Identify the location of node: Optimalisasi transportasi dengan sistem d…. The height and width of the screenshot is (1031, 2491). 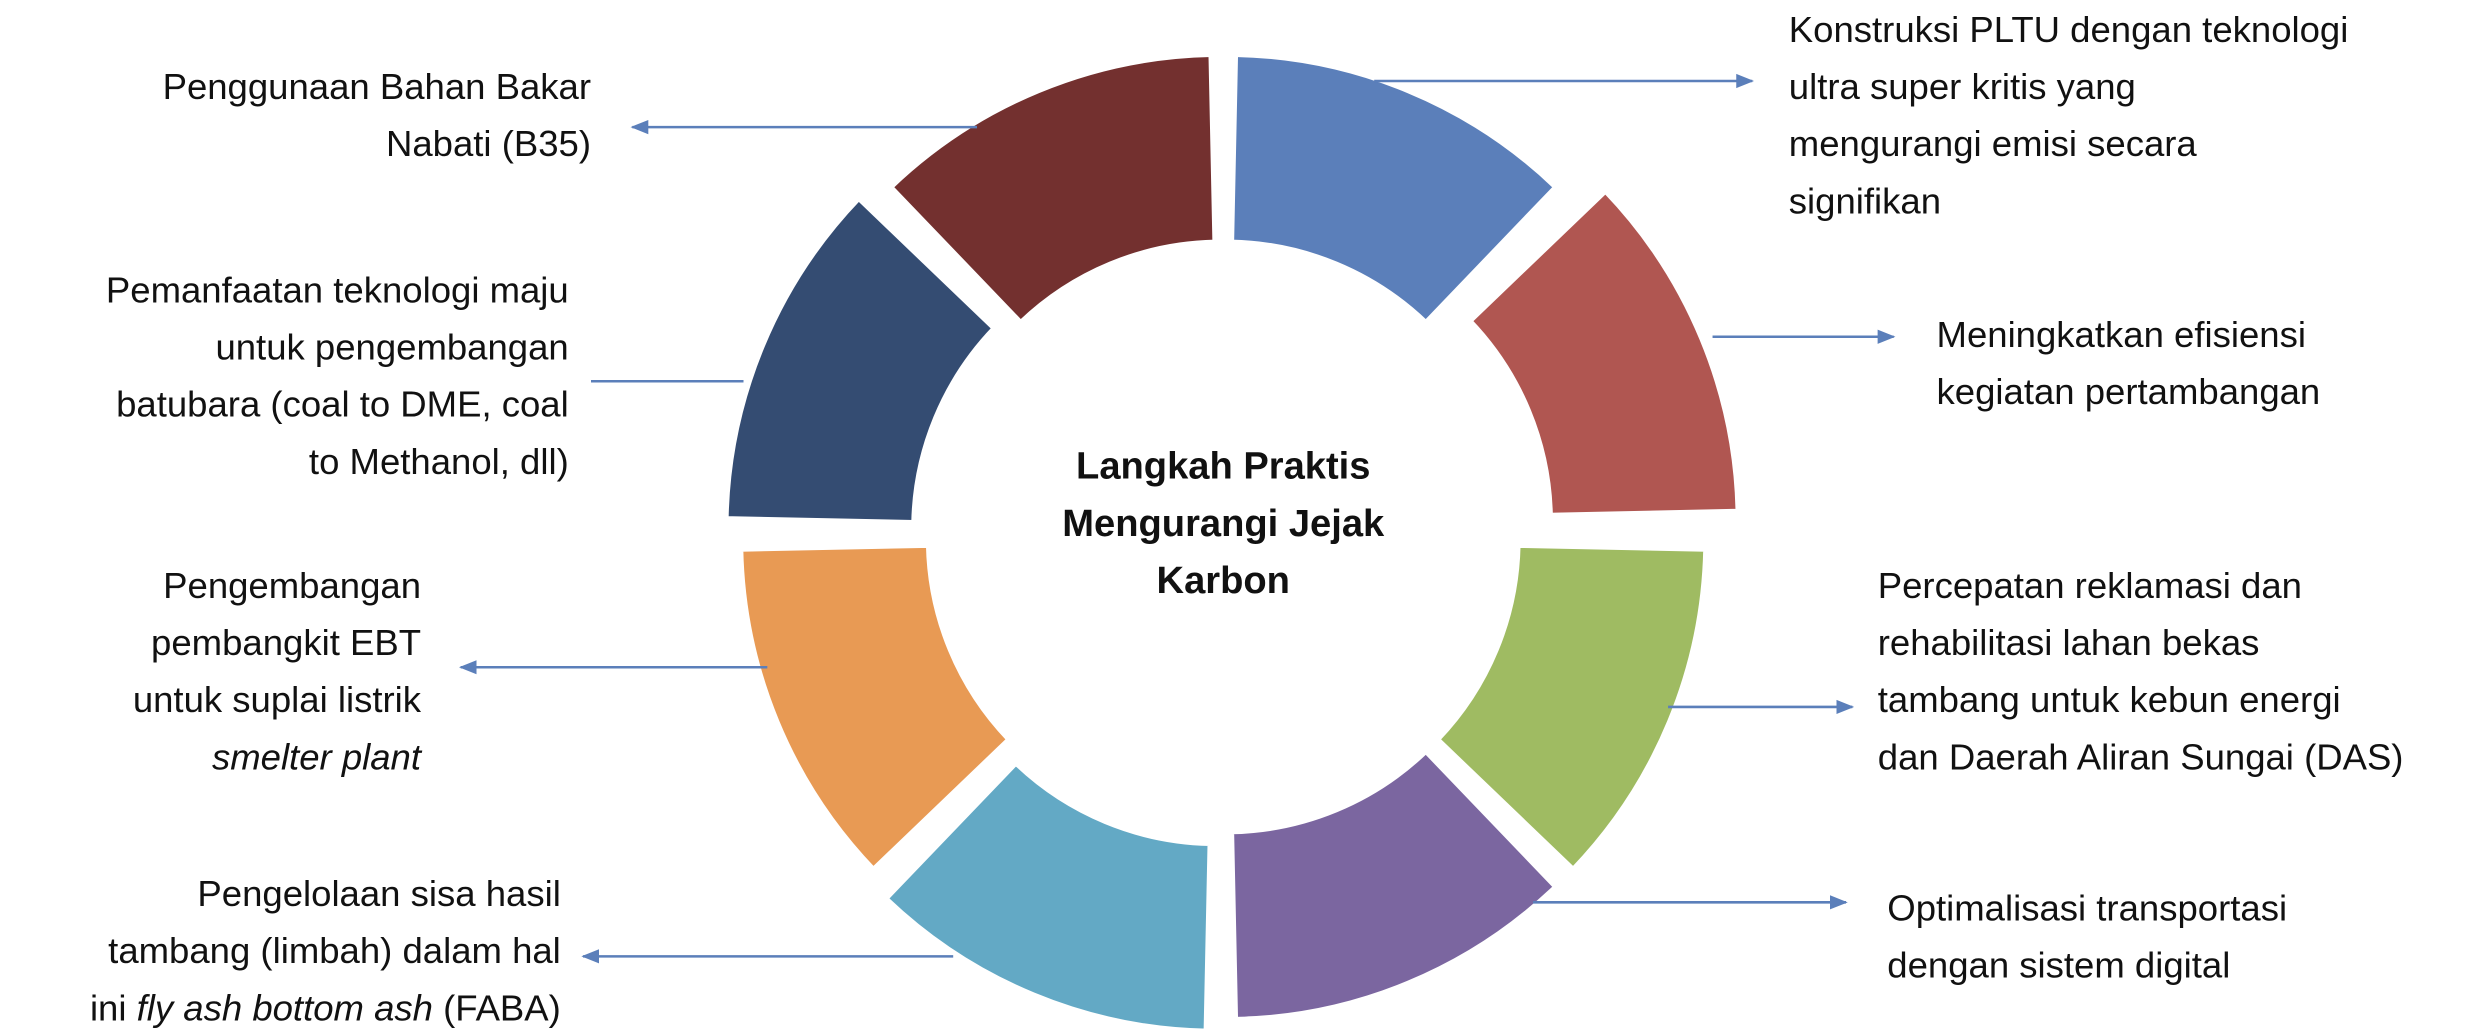
(1910, 936).